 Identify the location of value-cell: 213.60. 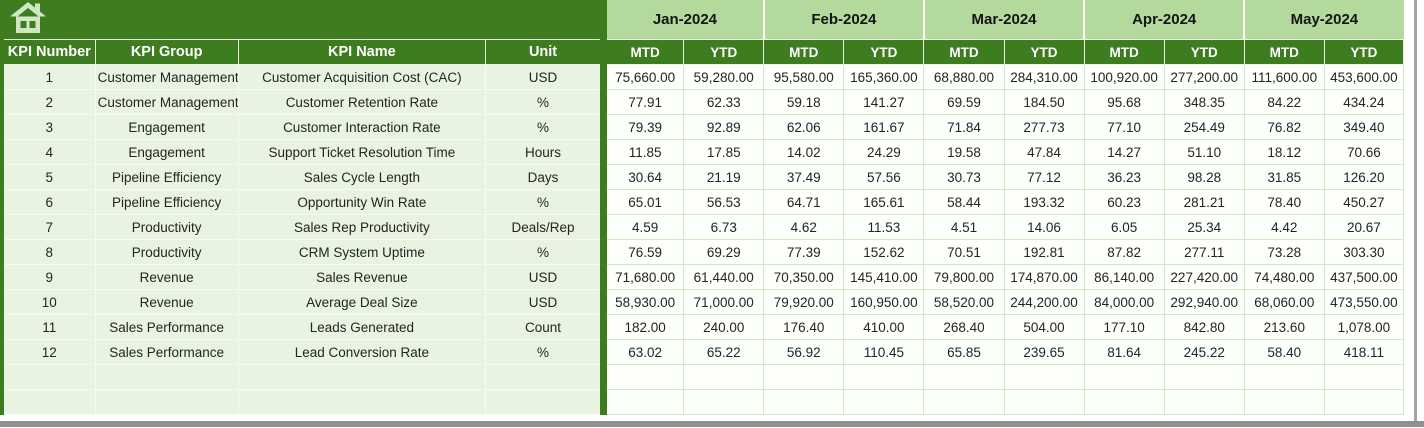
(1284, 327).